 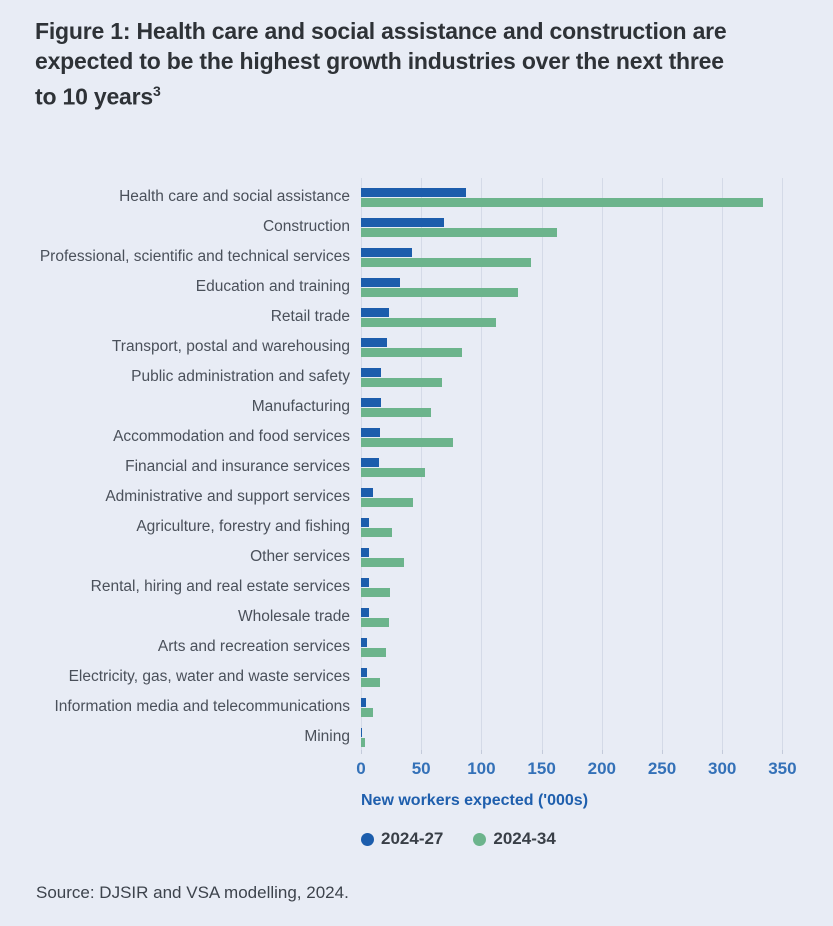 I want to click on category-label: Information media and telecommunications, so click(x=202, y=706).